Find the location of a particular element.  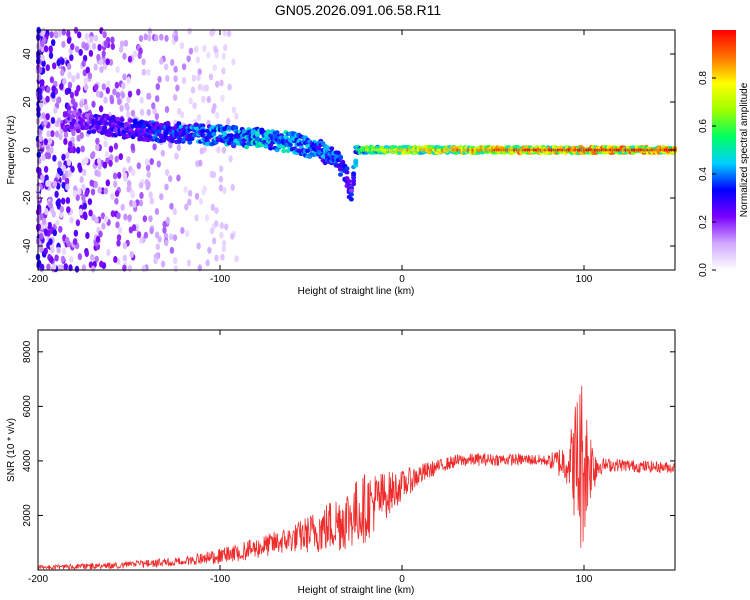

x-tick-label: -100 is located at coordinates (220, 579).